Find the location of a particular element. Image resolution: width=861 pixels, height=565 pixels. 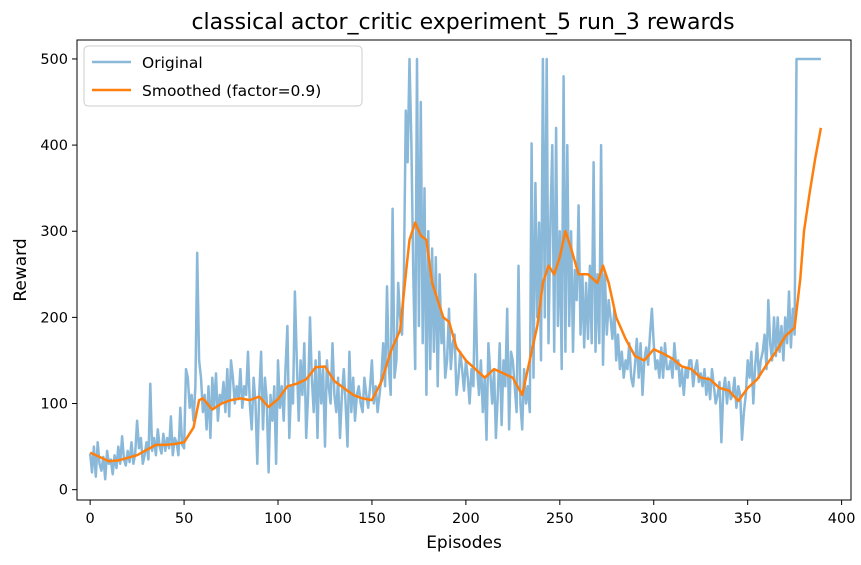

y-tick-label: 500 is located at coordinates (54, 60).